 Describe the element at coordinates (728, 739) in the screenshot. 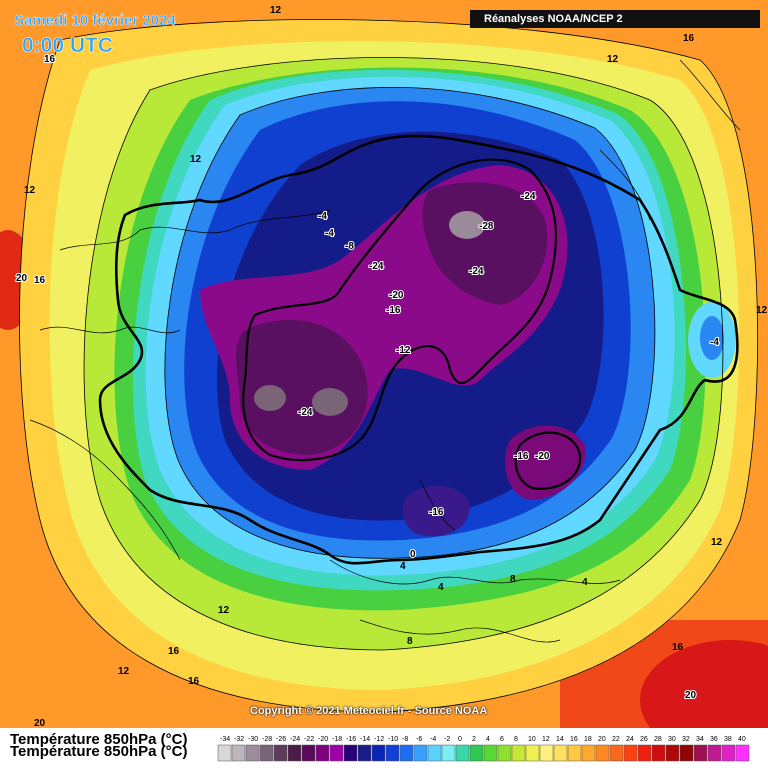

I see `scale-tick-label: 38` at that location.